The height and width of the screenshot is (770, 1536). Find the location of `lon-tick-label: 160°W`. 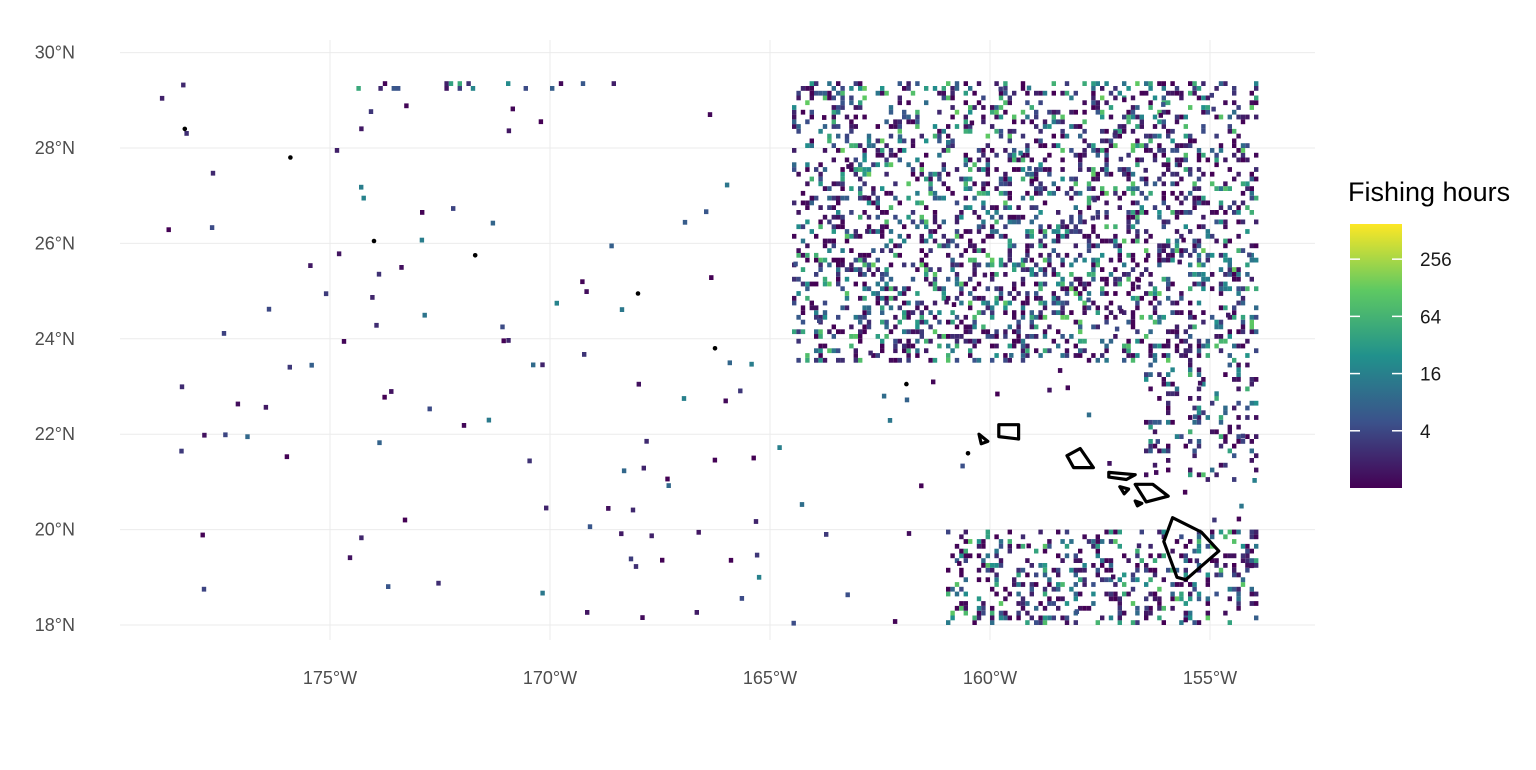

lon-tick-label: 160°W is located at coordinates (990, 678).